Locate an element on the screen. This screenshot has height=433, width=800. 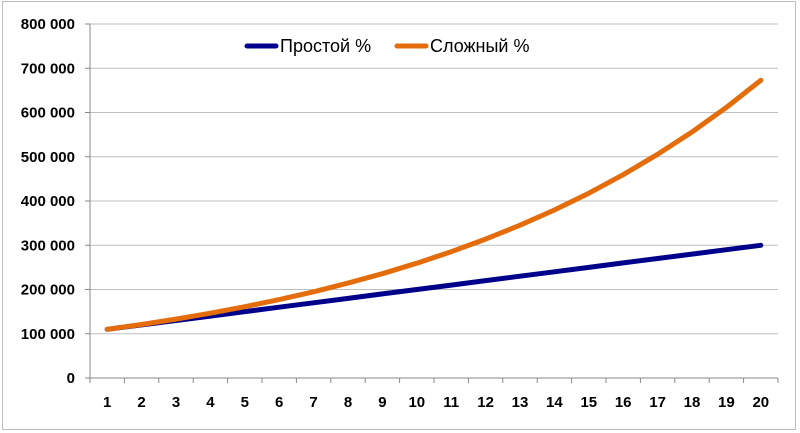
x-tick-label: 13 is located at coordinates (520, 402).